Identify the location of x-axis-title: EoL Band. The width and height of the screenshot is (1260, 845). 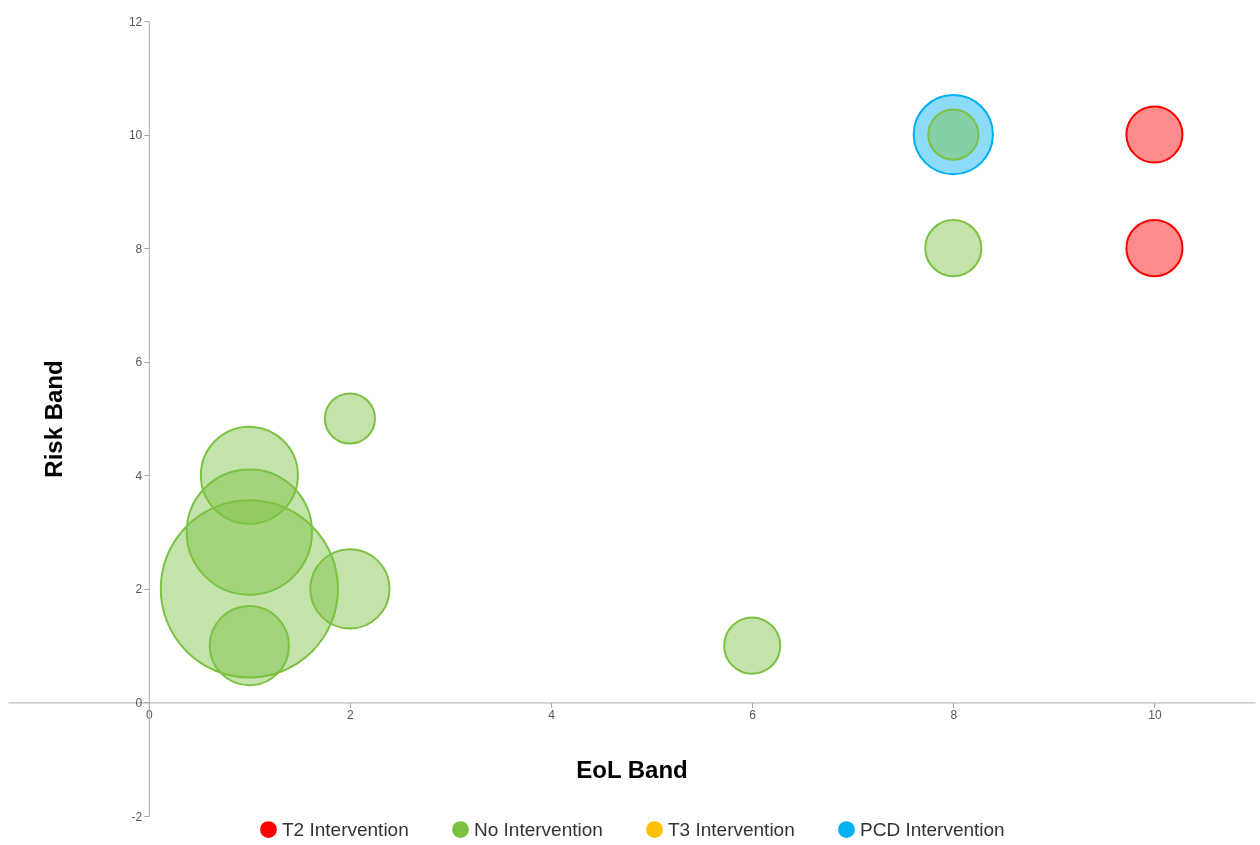
(632, 769).